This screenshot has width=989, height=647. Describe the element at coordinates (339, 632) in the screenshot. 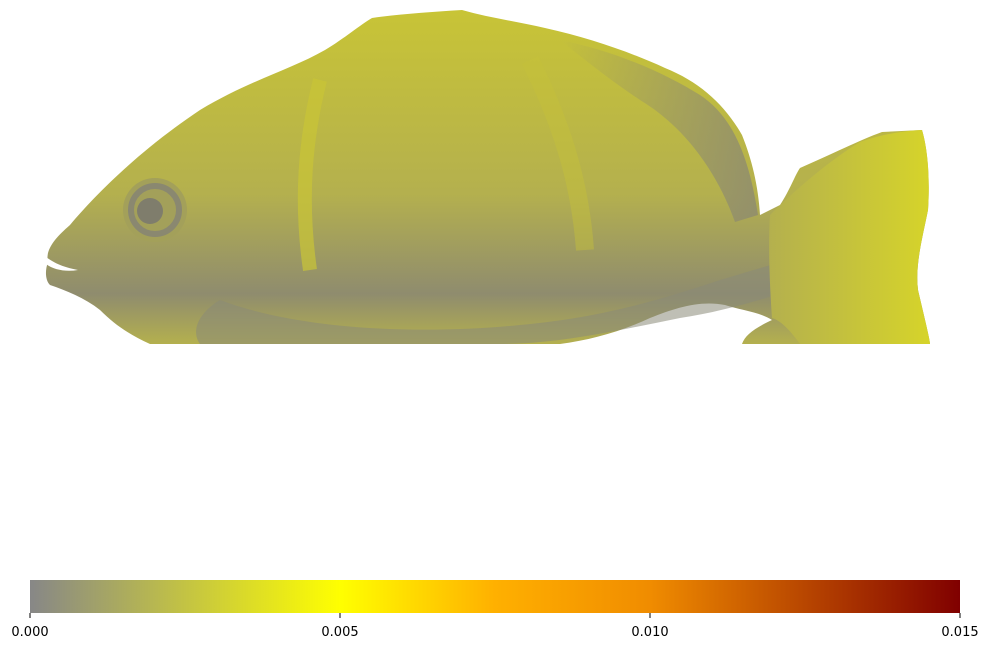

I see `colorbar-tick-label: 0.005` at that location.